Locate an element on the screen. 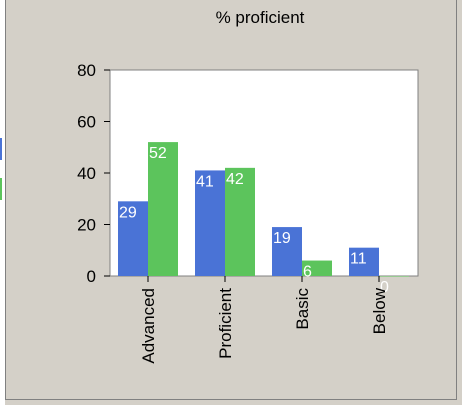 The height and width of the screenshot is (405, 462). category-label-advanced: Advanced is located at coordinates (148, 326).